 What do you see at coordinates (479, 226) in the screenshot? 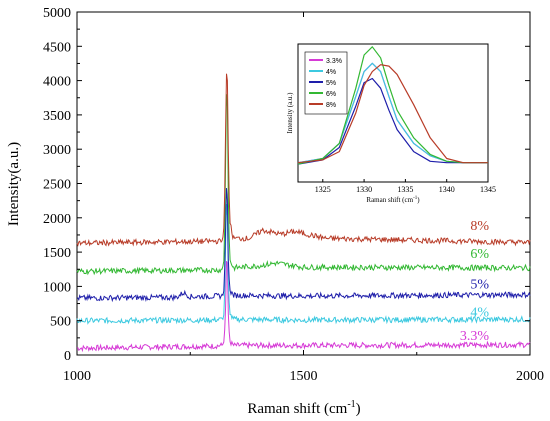
I see `series-label-8: 8%` at bounding box center [479, 226].